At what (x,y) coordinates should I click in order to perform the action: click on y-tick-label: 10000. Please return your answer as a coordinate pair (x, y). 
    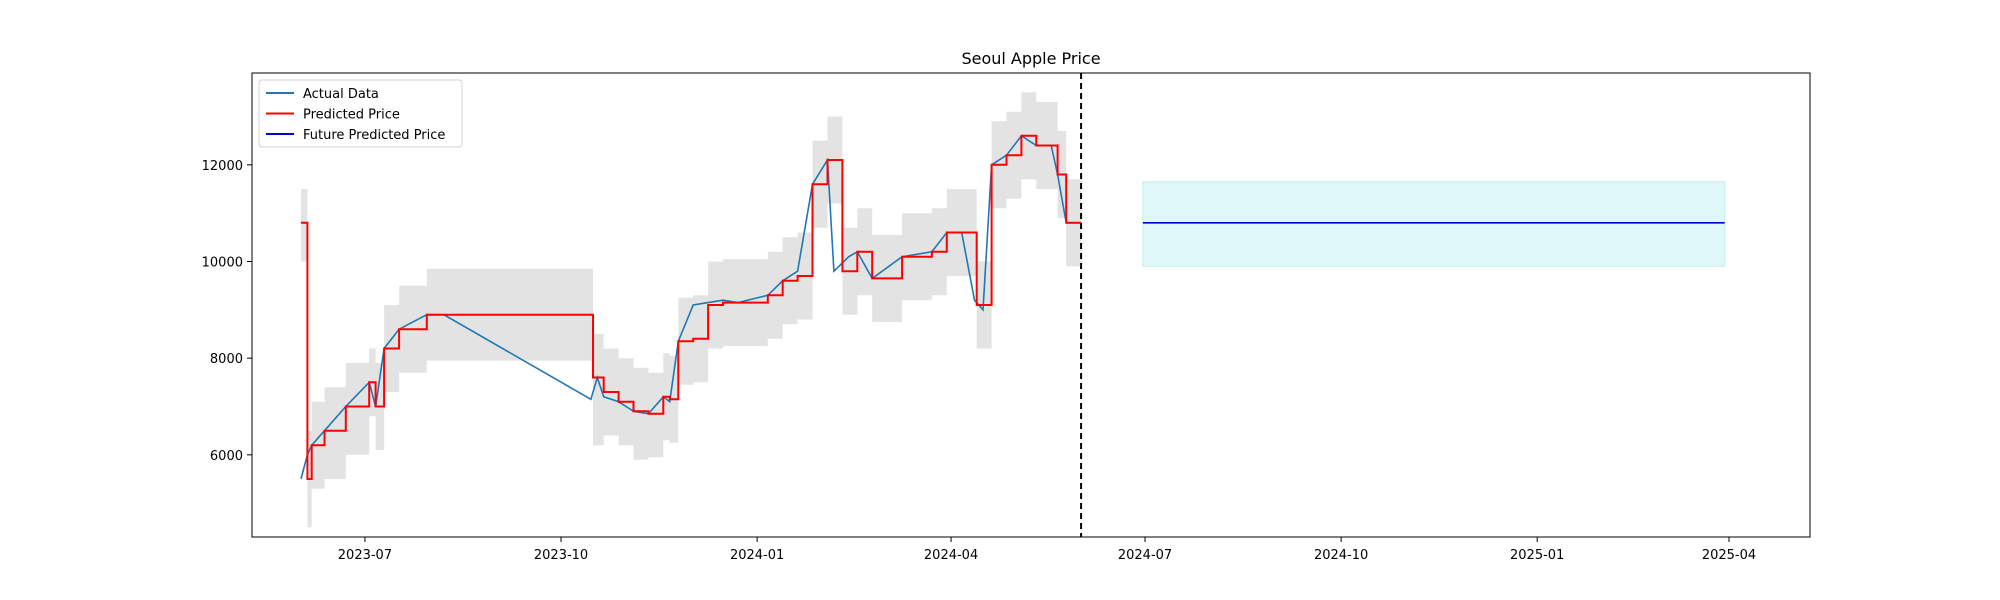
    Looking at the image, I should click on (222, 263).